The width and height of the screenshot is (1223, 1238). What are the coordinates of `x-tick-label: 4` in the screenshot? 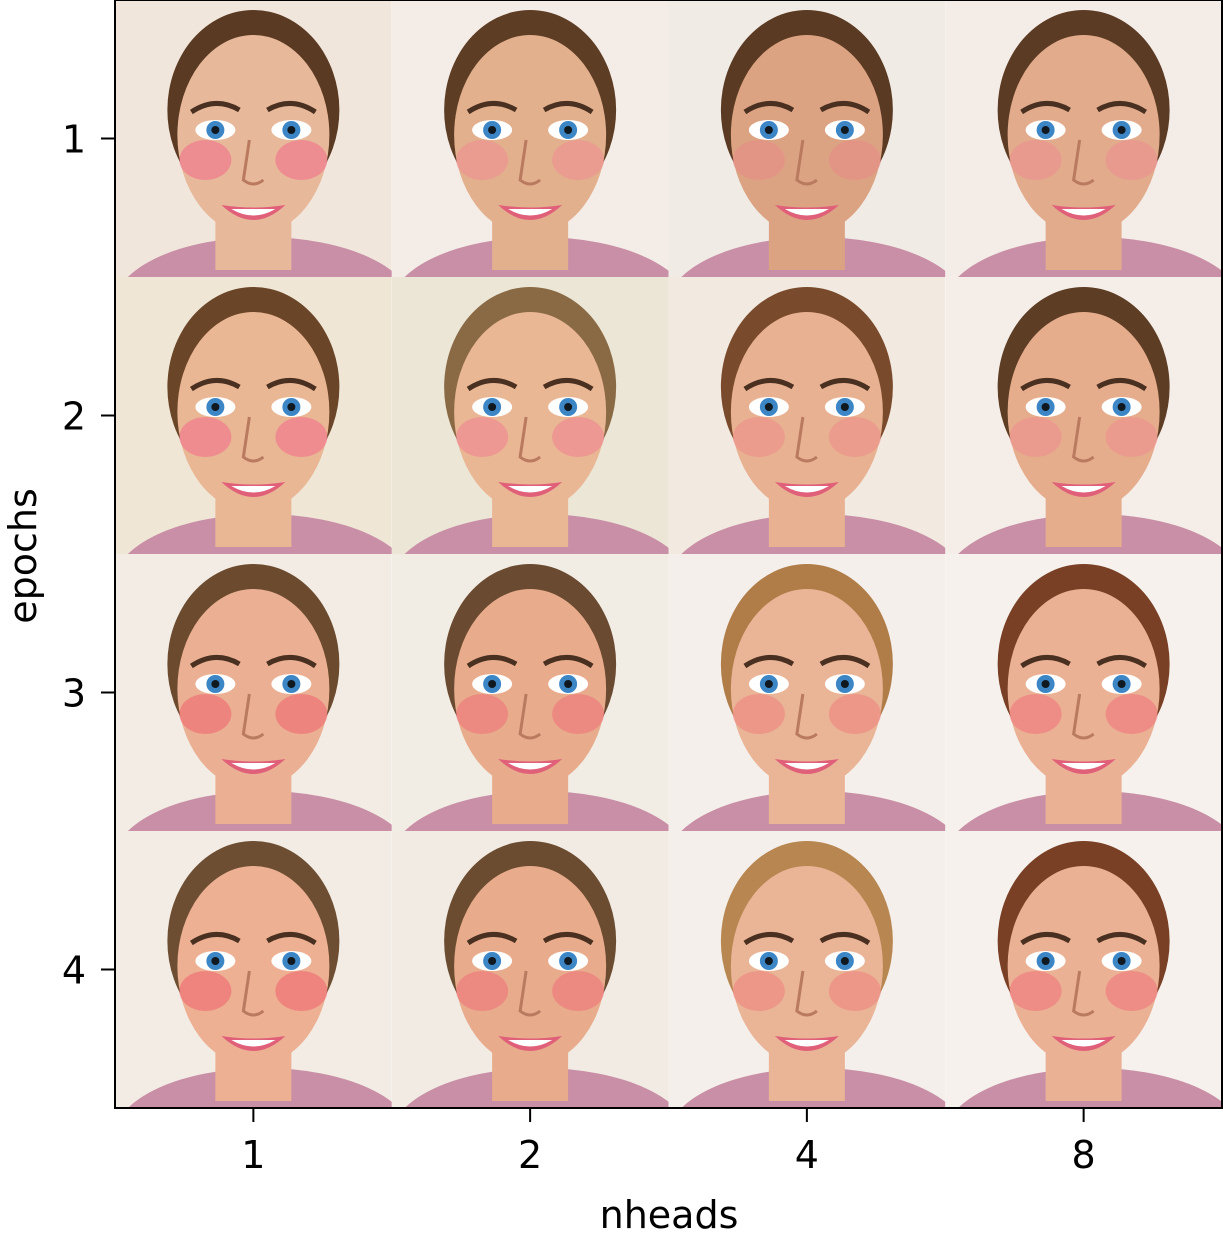 It's located at (807, 1155).